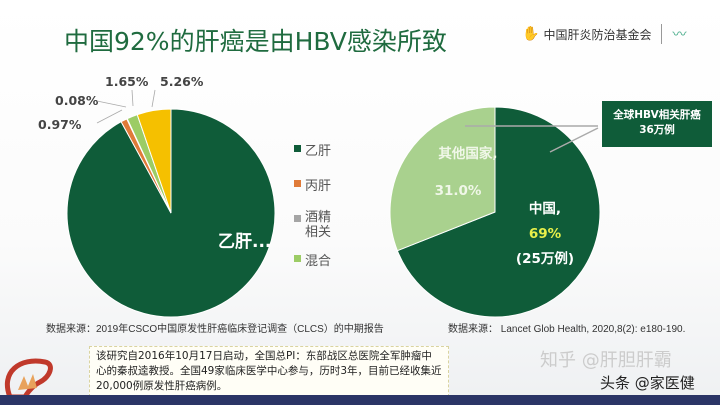  What do you see at coordinates (679, 35) in the screenshot?
I see `emblem-icon: 〰` at bounding box center [679, 35].